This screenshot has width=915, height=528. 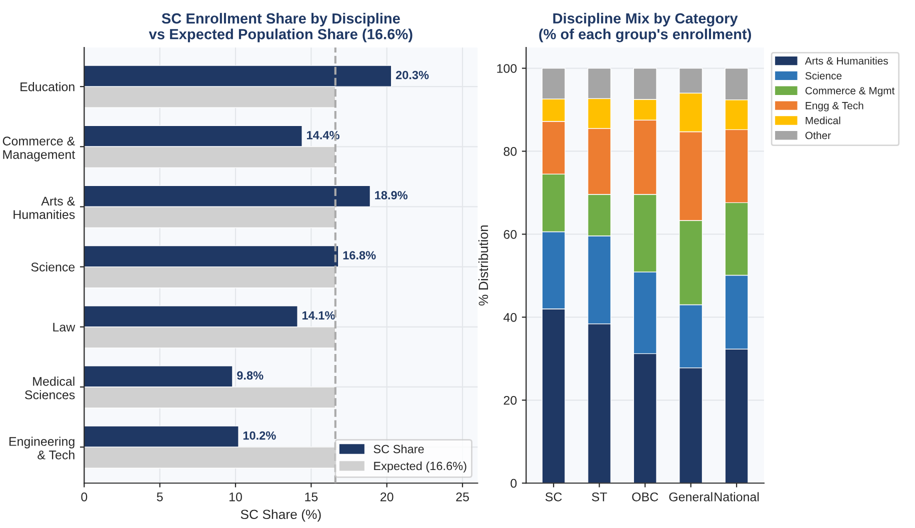 I want to click on y-tick-label: 40, so click(x=510, y=317).